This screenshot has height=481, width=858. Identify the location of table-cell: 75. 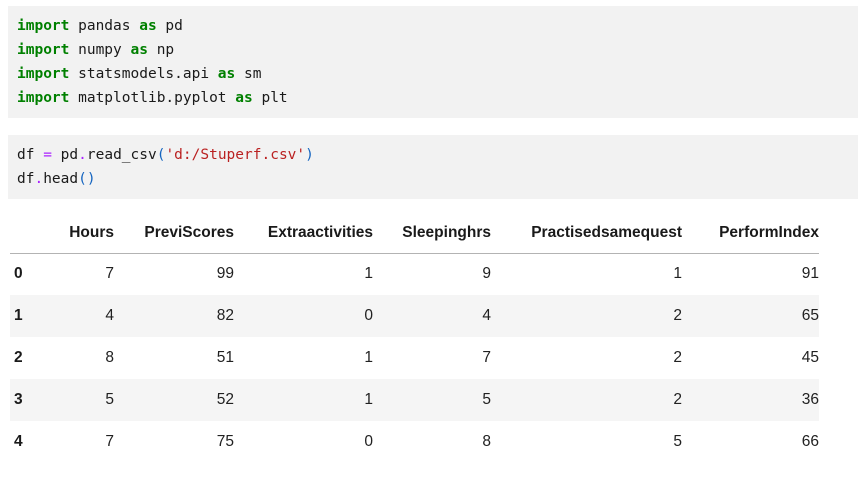
(225, 441).